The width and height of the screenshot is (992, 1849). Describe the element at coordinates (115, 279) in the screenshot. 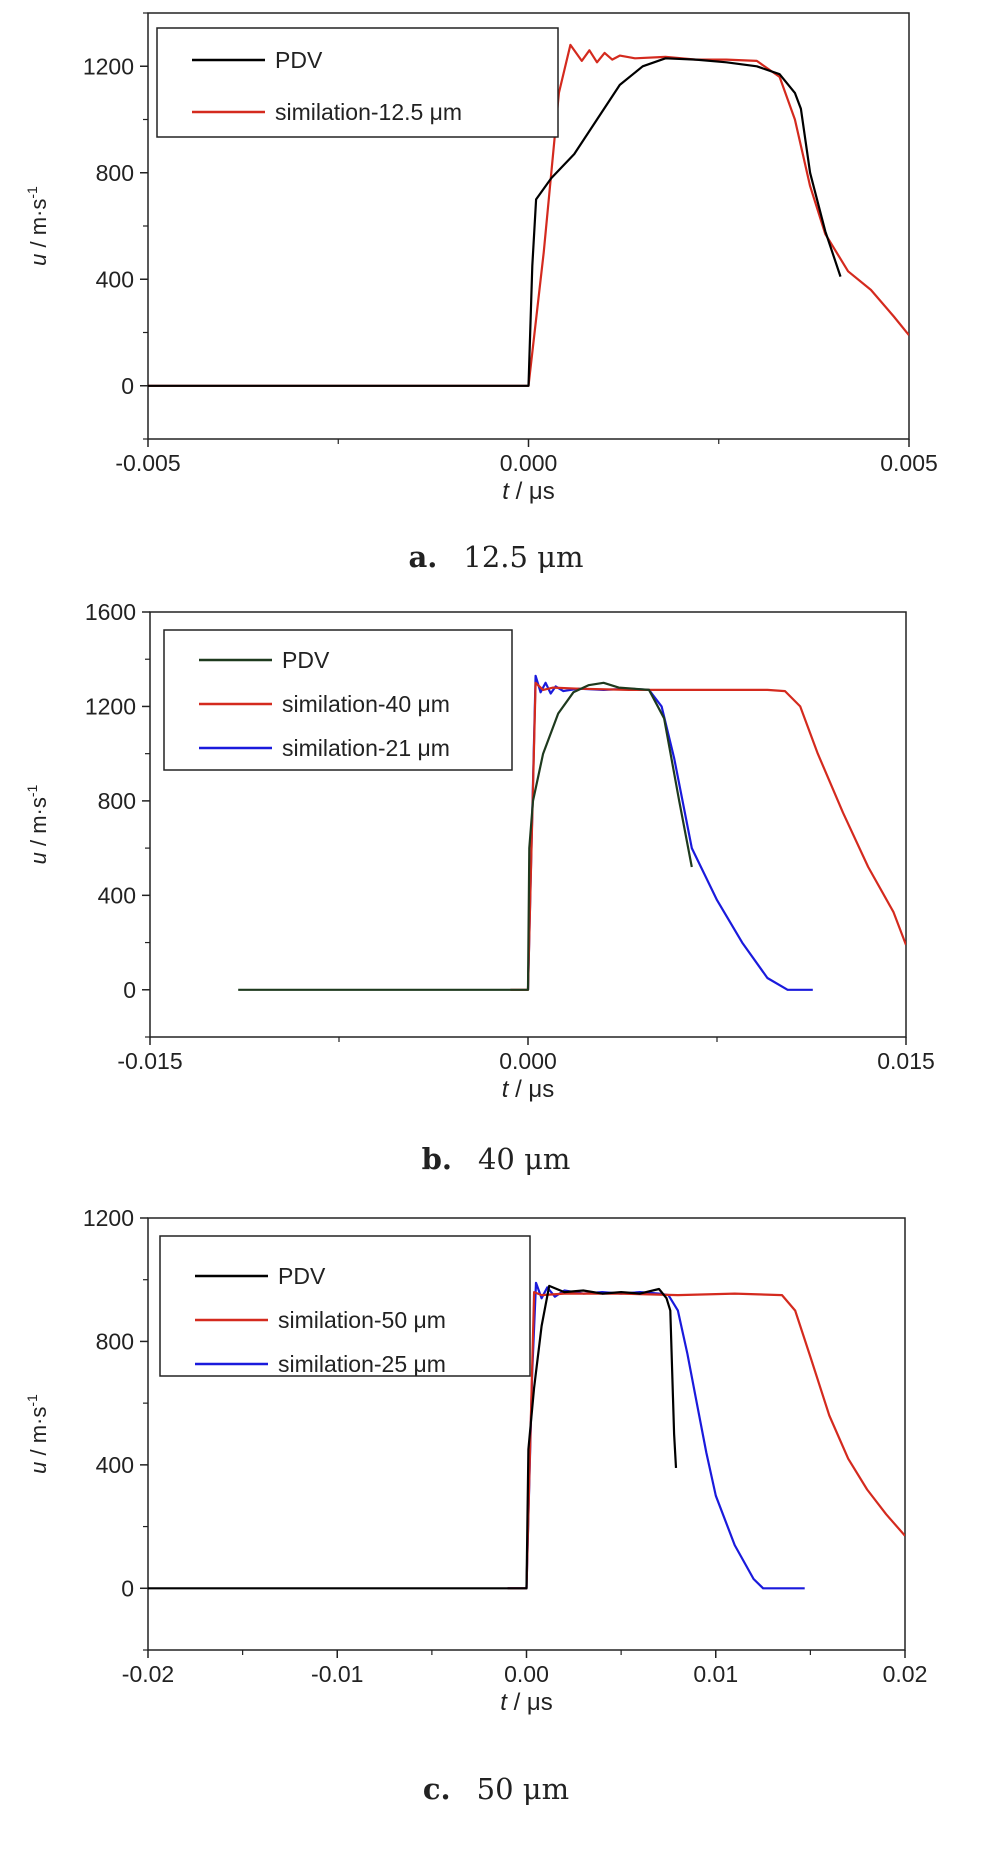

I see `chart-a-y-tick-label: 400` at that location.